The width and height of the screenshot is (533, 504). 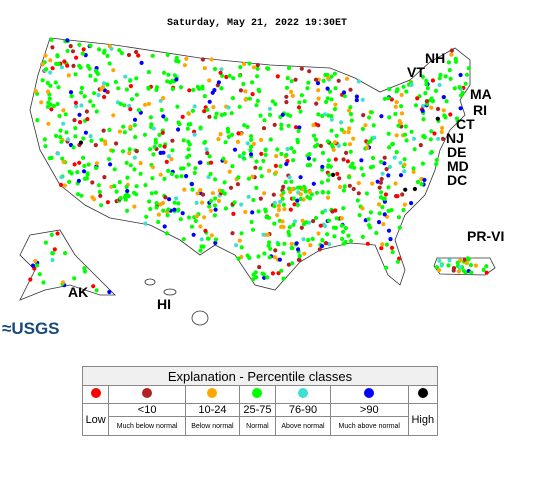 I want to click on legend-range: >90, so click(x=369, y=410).